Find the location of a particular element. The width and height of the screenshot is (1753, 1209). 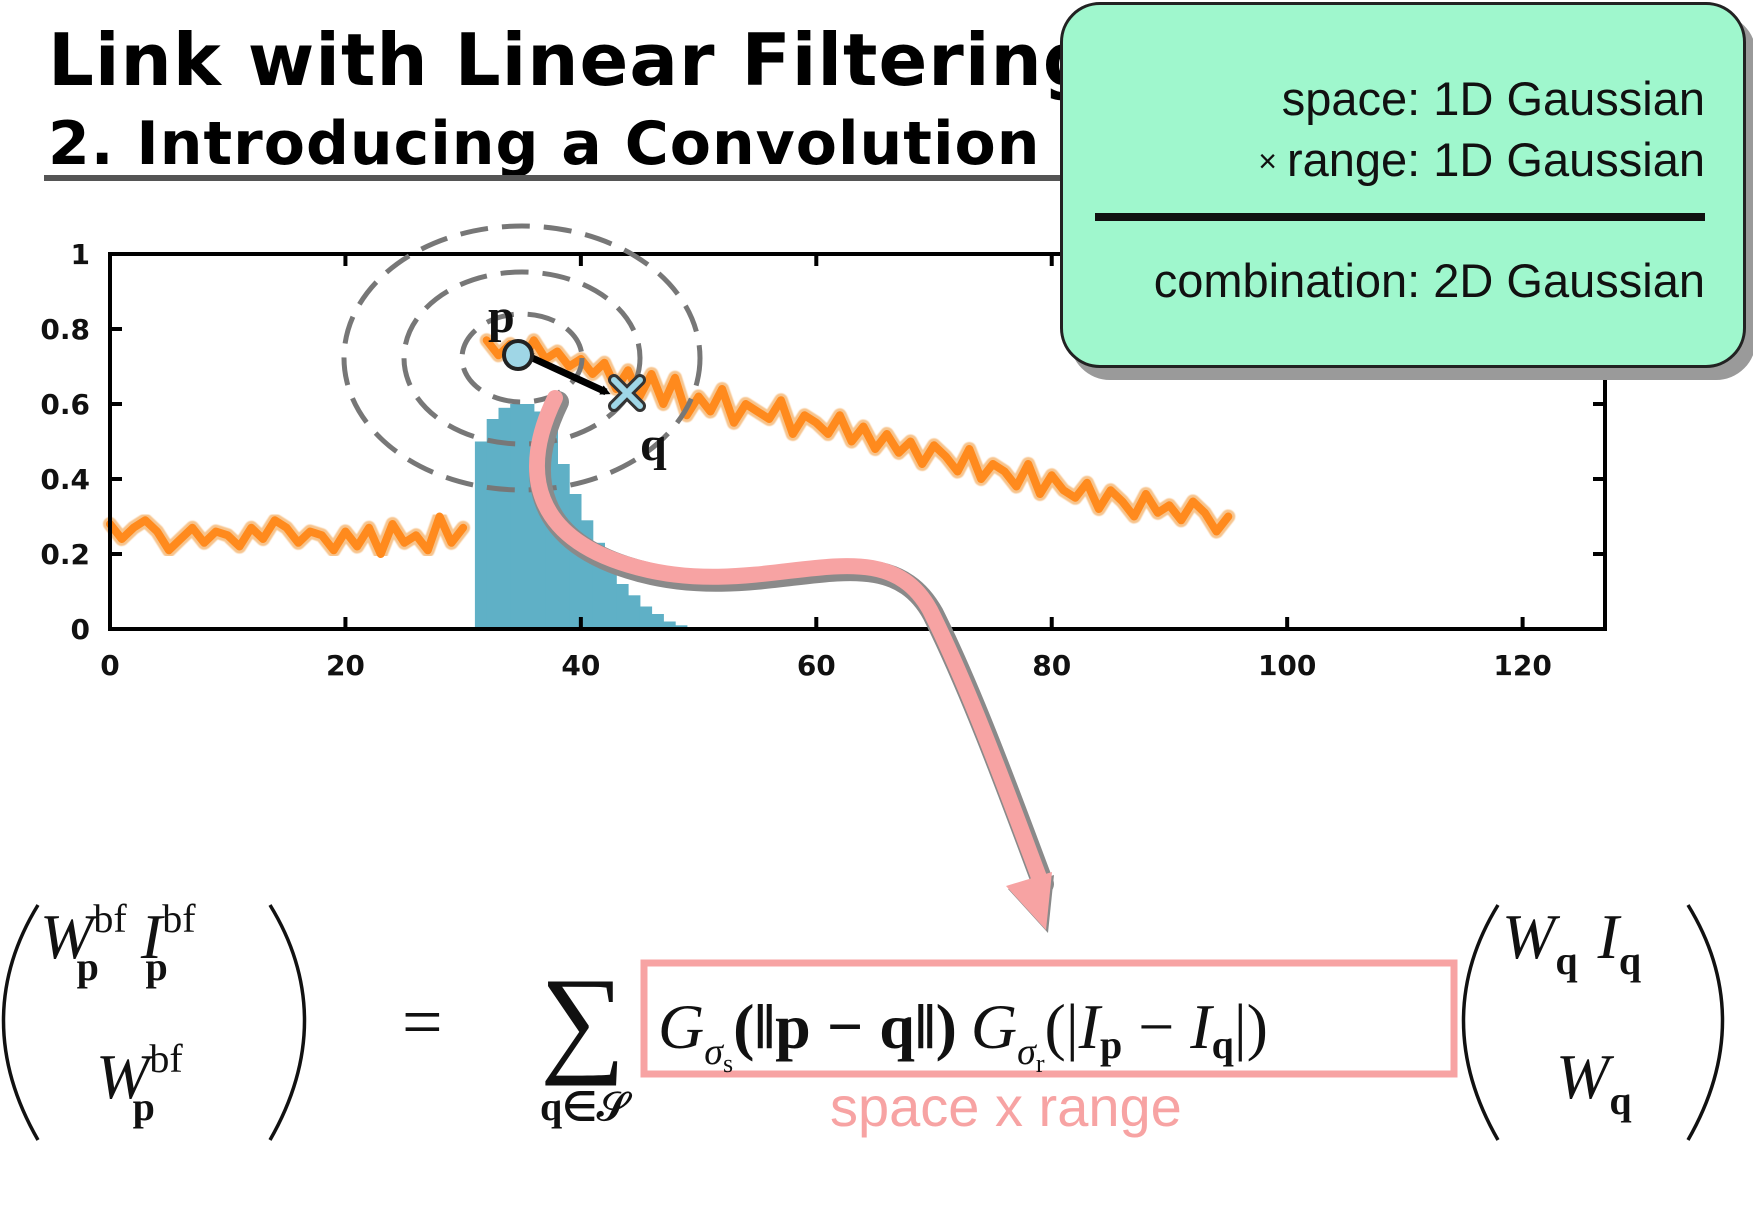

callout-range-line: × range: 1D Gaussian is located at coordinates (1481, 160).